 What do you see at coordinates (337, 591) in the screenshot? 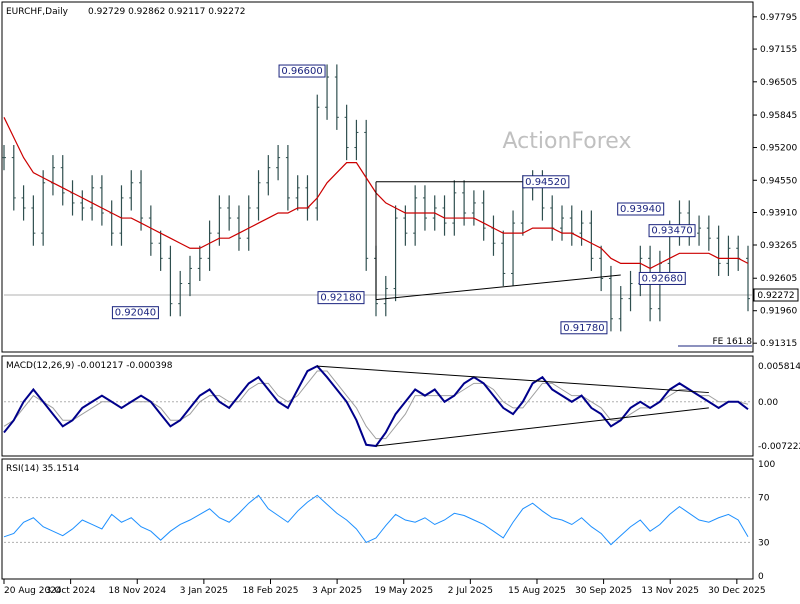
I see `date-axis-label: 3 Apr 2025` at bounding box center [337, 591].